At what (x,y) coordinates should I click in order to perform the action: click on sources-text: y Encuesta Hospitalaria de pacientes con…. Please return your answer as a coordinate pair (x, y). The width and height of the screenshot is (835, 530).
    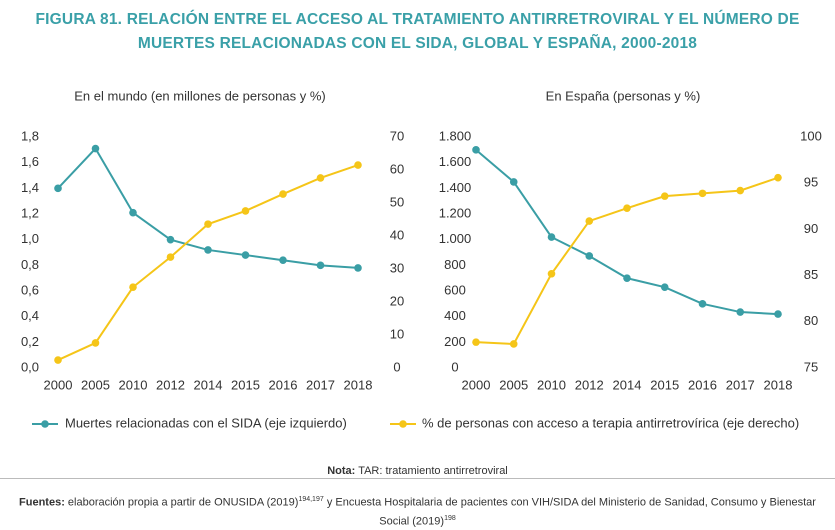
    Looking at the image, I should click on (571, 512).